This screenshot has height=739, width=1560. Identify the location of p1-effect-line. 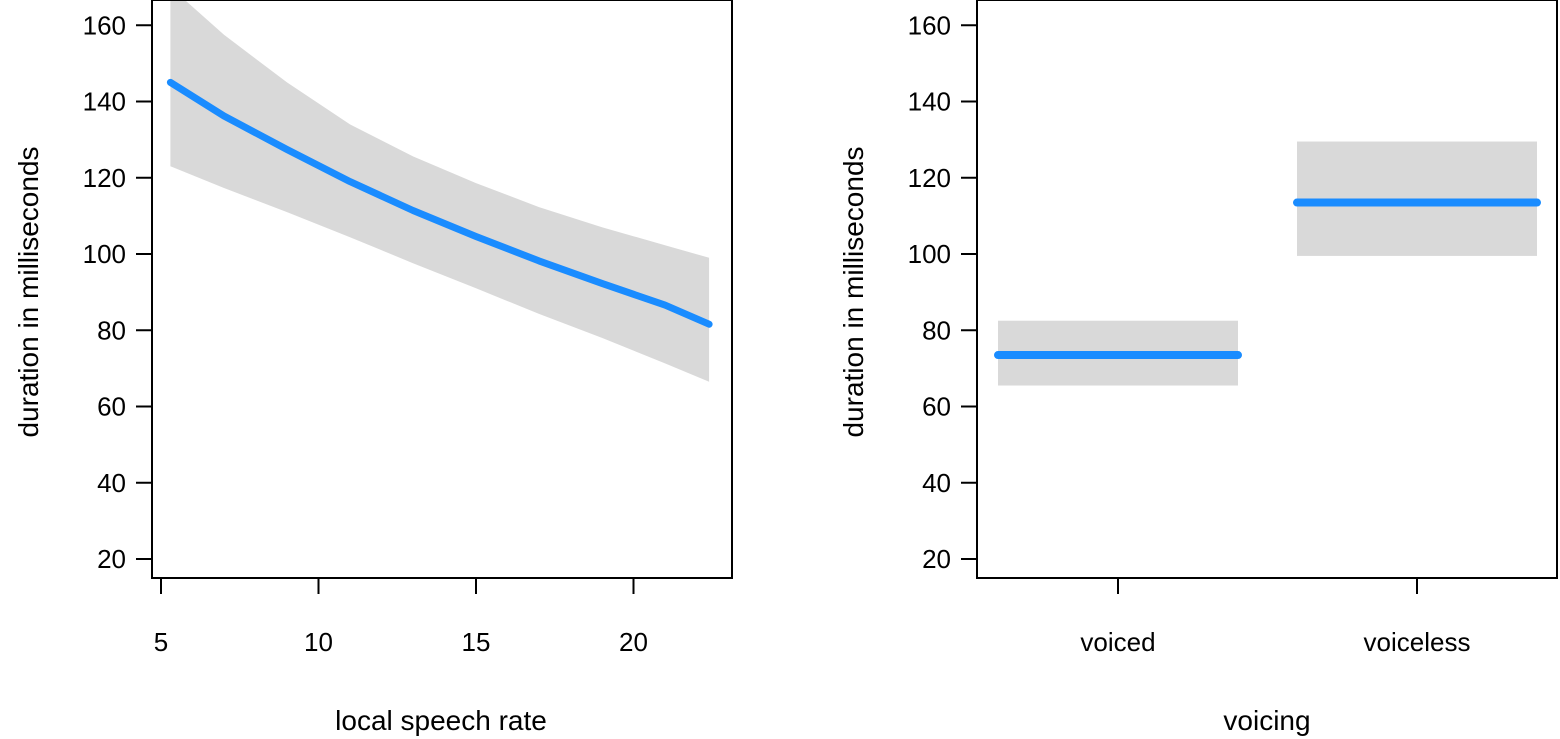
(439, 203).